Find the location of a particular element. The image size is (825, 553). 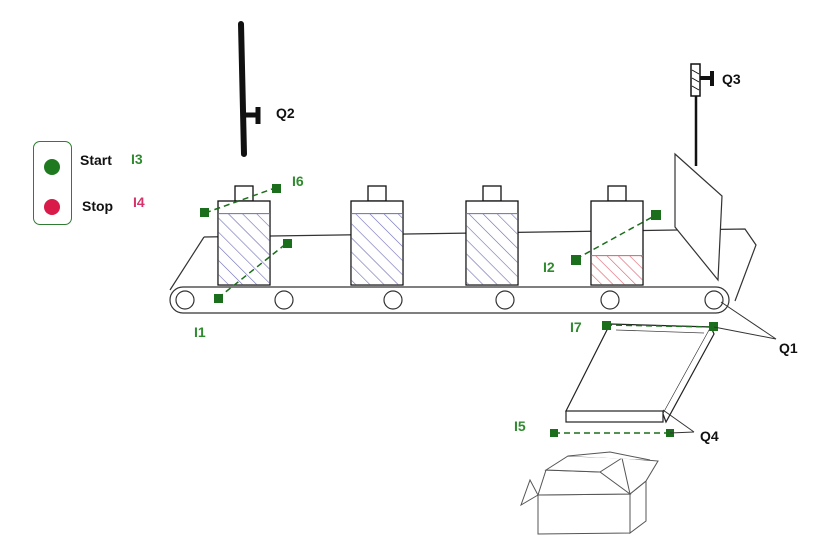

stop-button is located at coordinates (52, 207).